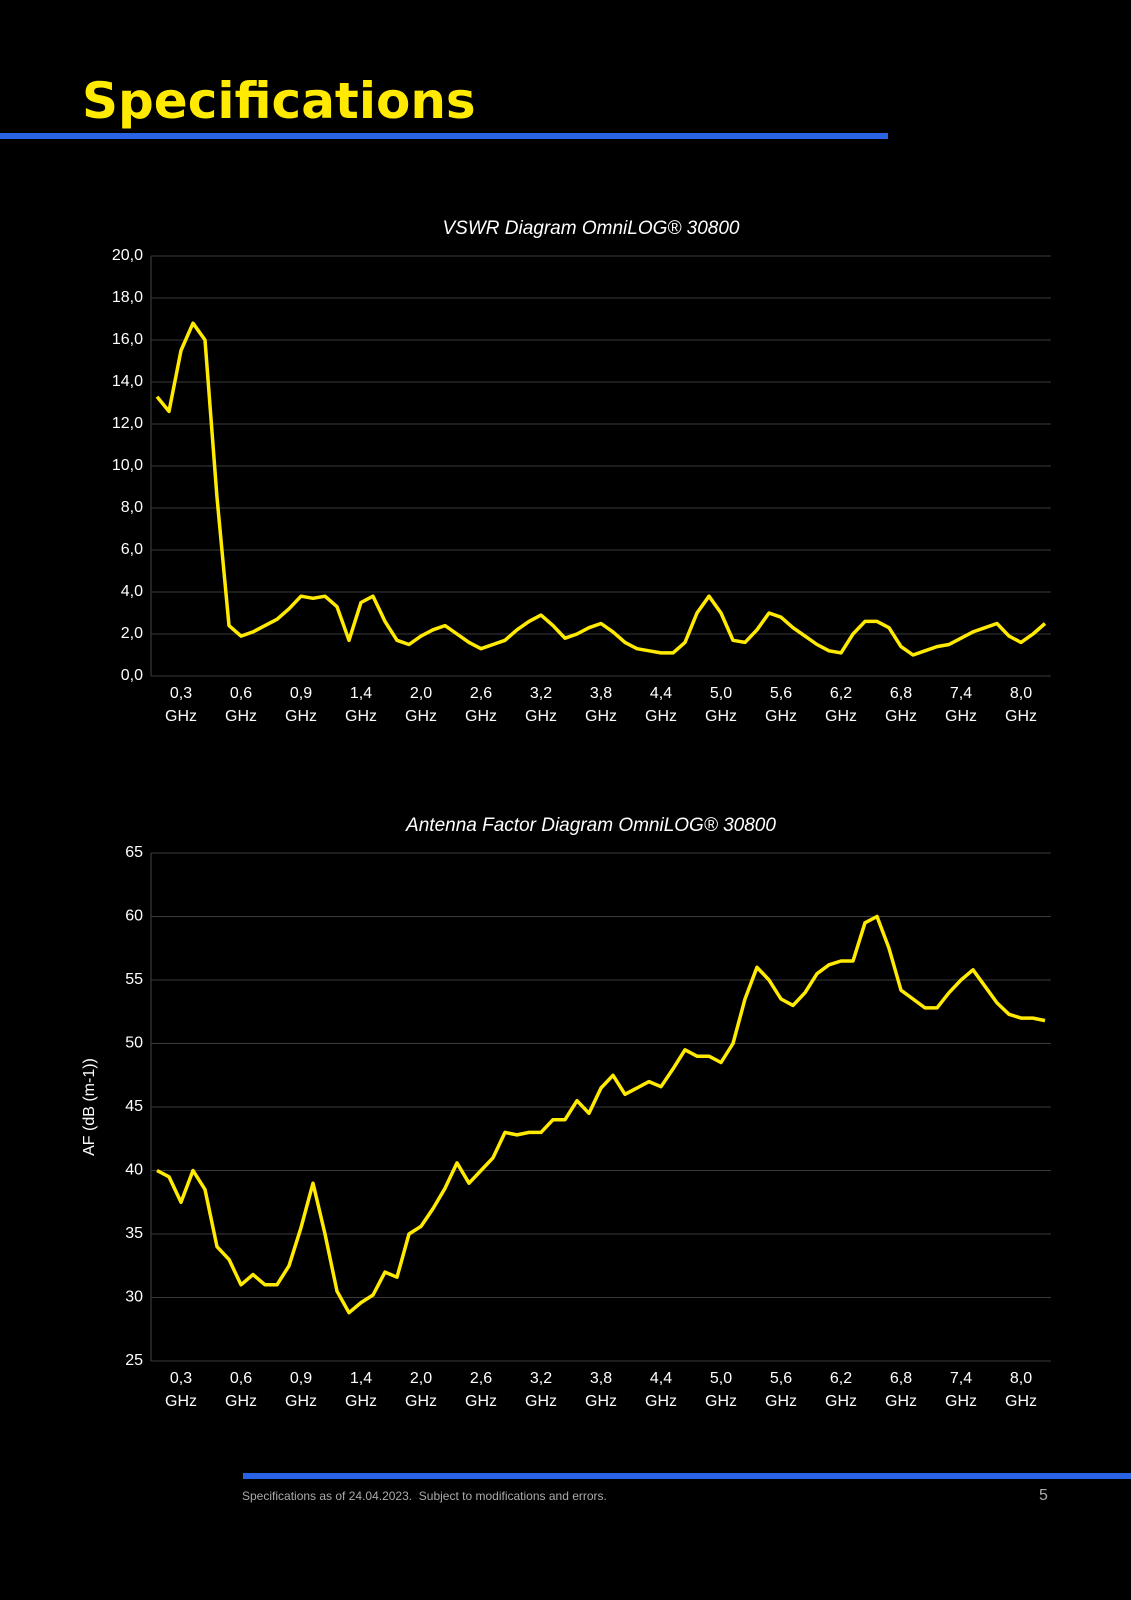 The width and height of the screenshot is (1131, 1600). What do you see at coordinates (134, 979) in the screenshot?
I see `y-tick-label: 55` at bounding box center [134, 979].